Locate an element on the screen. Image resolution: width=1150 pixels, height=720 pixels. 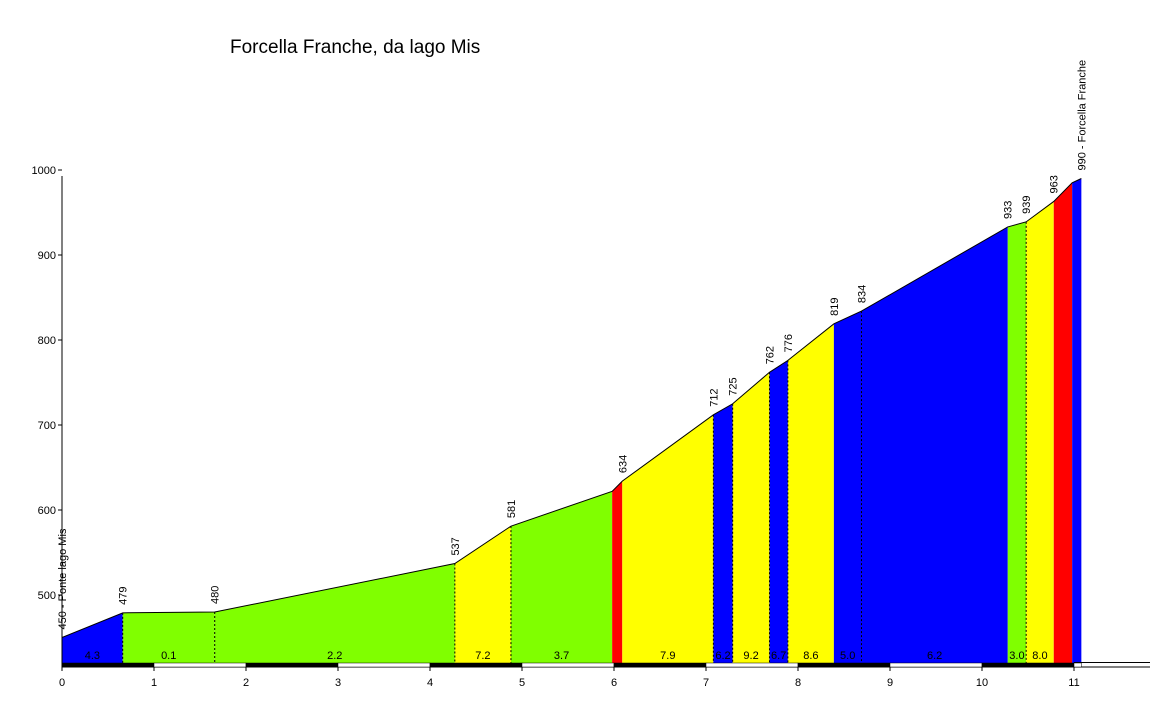
y-tick-label-500: 500 is located at coordinates (47, 596).